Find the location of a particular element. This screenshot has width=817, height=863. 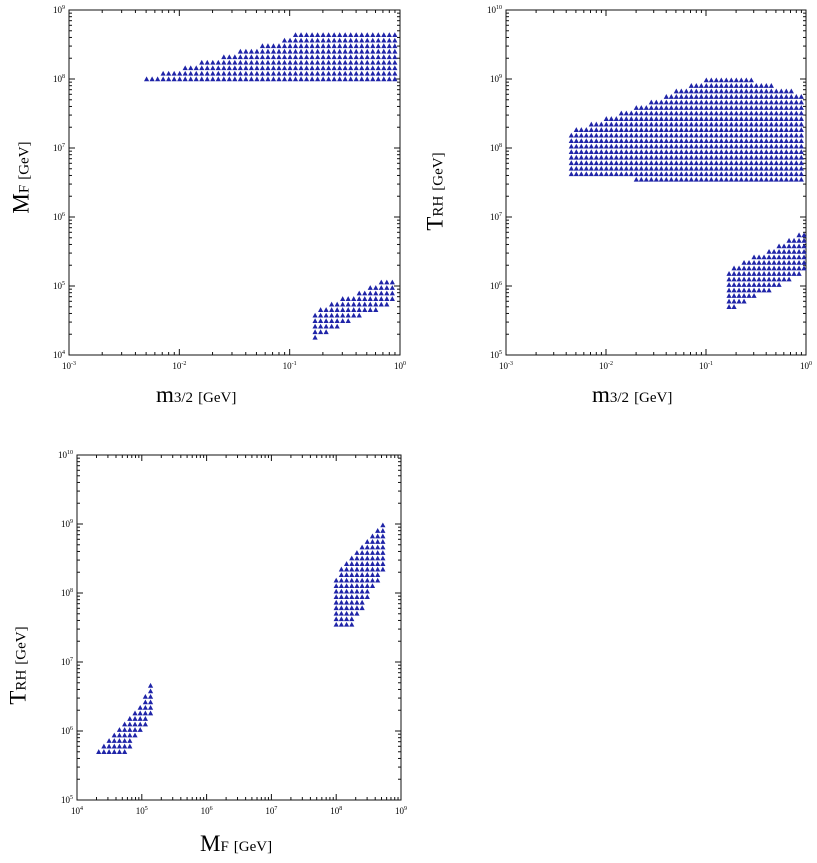

chart2-ylabel: TRH [GeV] is located at coordinates (435, 192).